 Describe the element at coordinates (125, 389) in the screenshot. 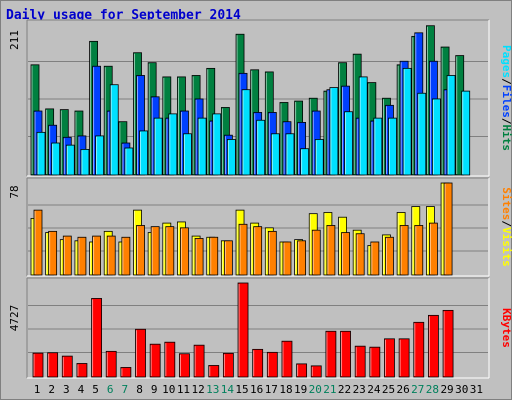

I see `x-tick-label: 7` at that location.